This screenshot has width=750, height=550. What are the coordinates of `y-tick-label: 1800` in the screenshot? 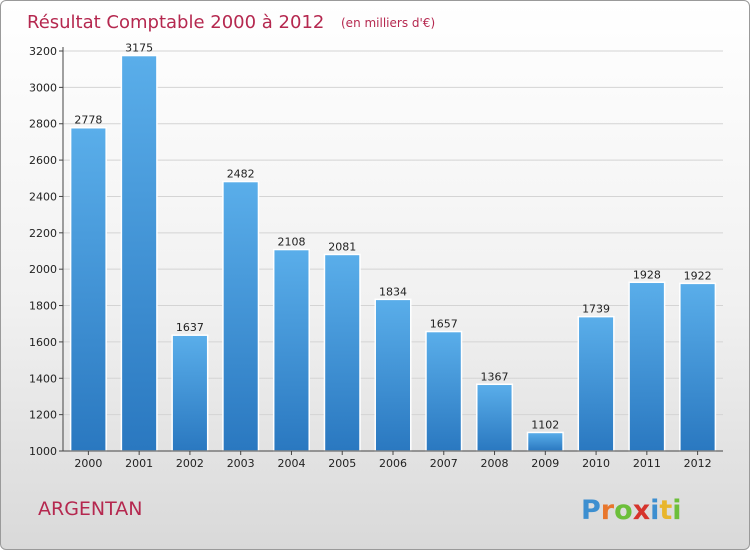 It's located at (43, 306).